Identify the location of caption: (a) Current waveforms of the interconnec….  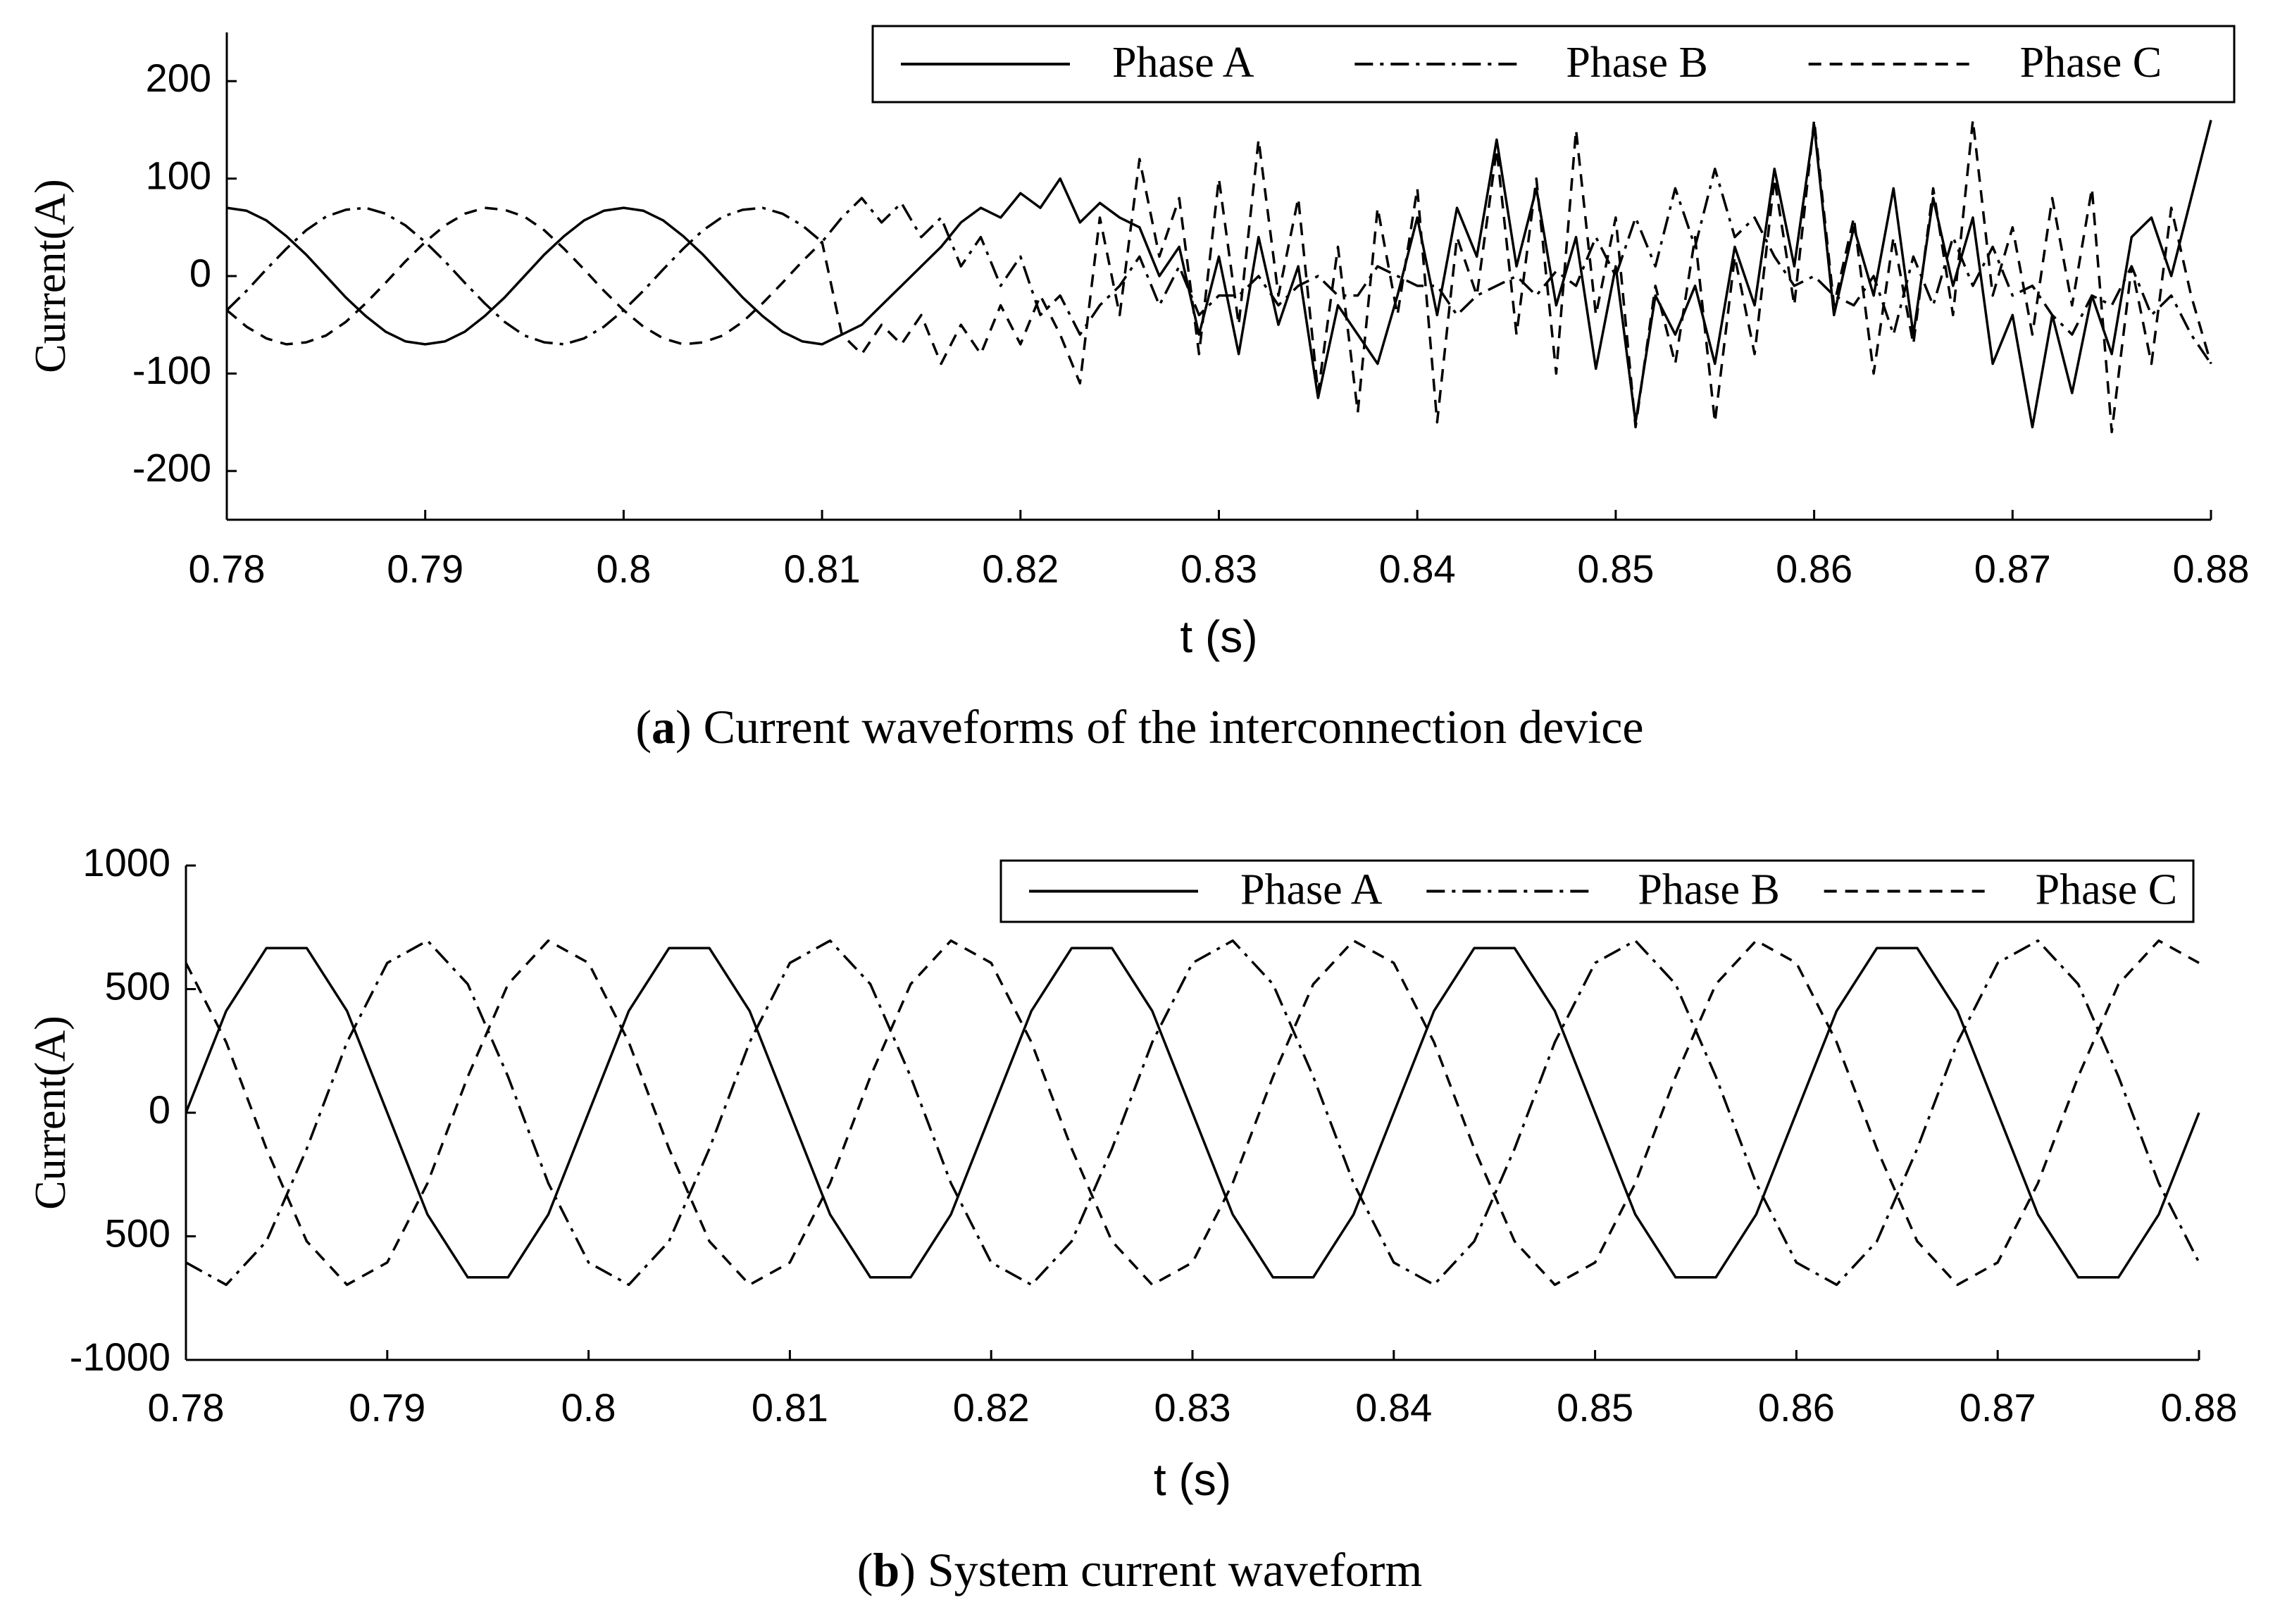
(1139, 727).